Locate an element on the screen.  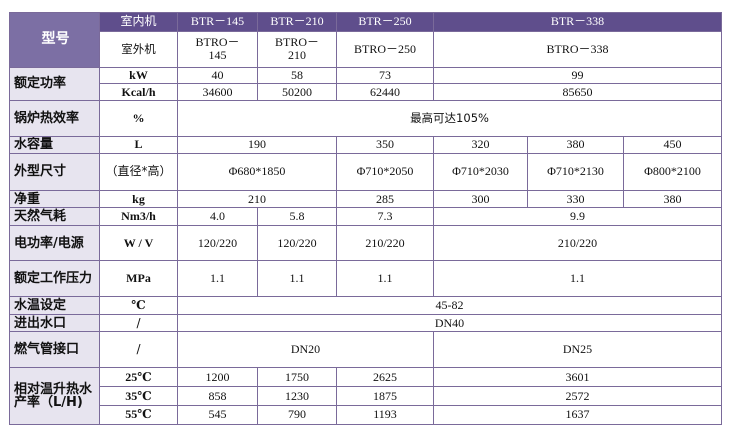
kcal-value-4: 85650 is located at coordinates (577, 92).